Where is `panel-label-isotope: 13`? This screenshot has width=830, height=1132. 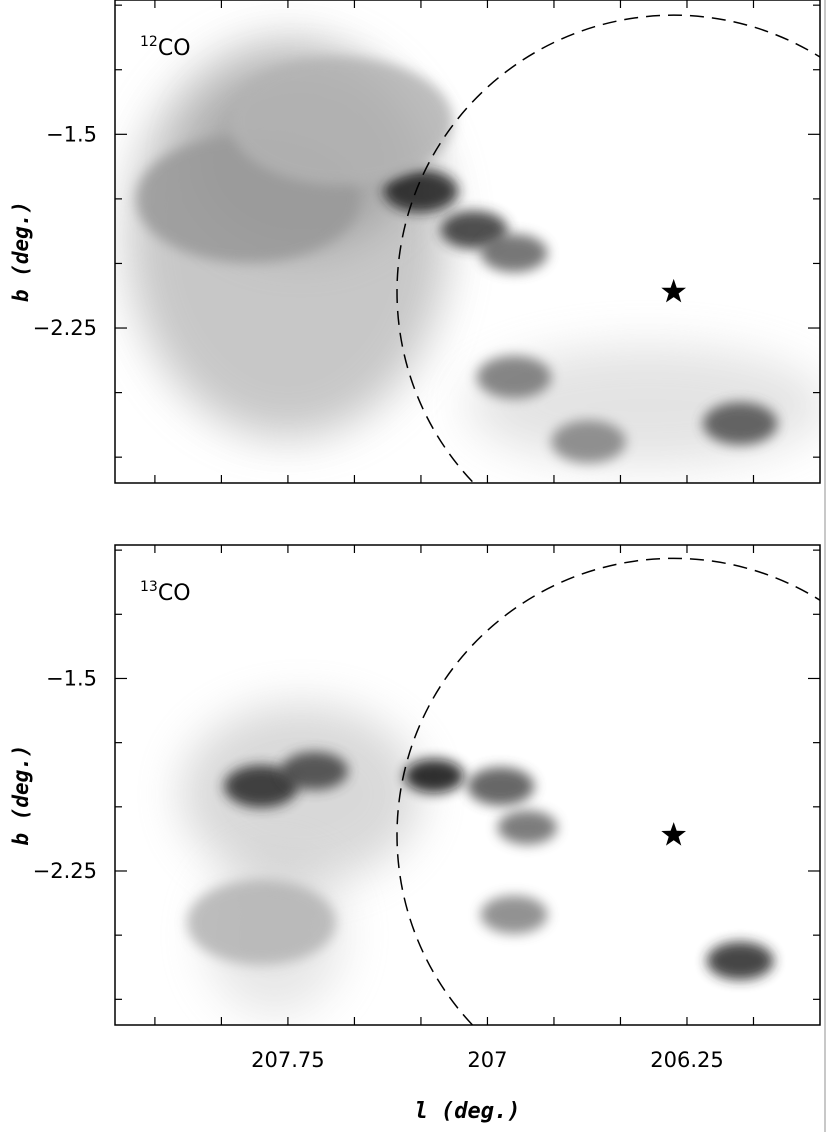
panel-label-isotope: 13 is located at coordinates (149, 587).